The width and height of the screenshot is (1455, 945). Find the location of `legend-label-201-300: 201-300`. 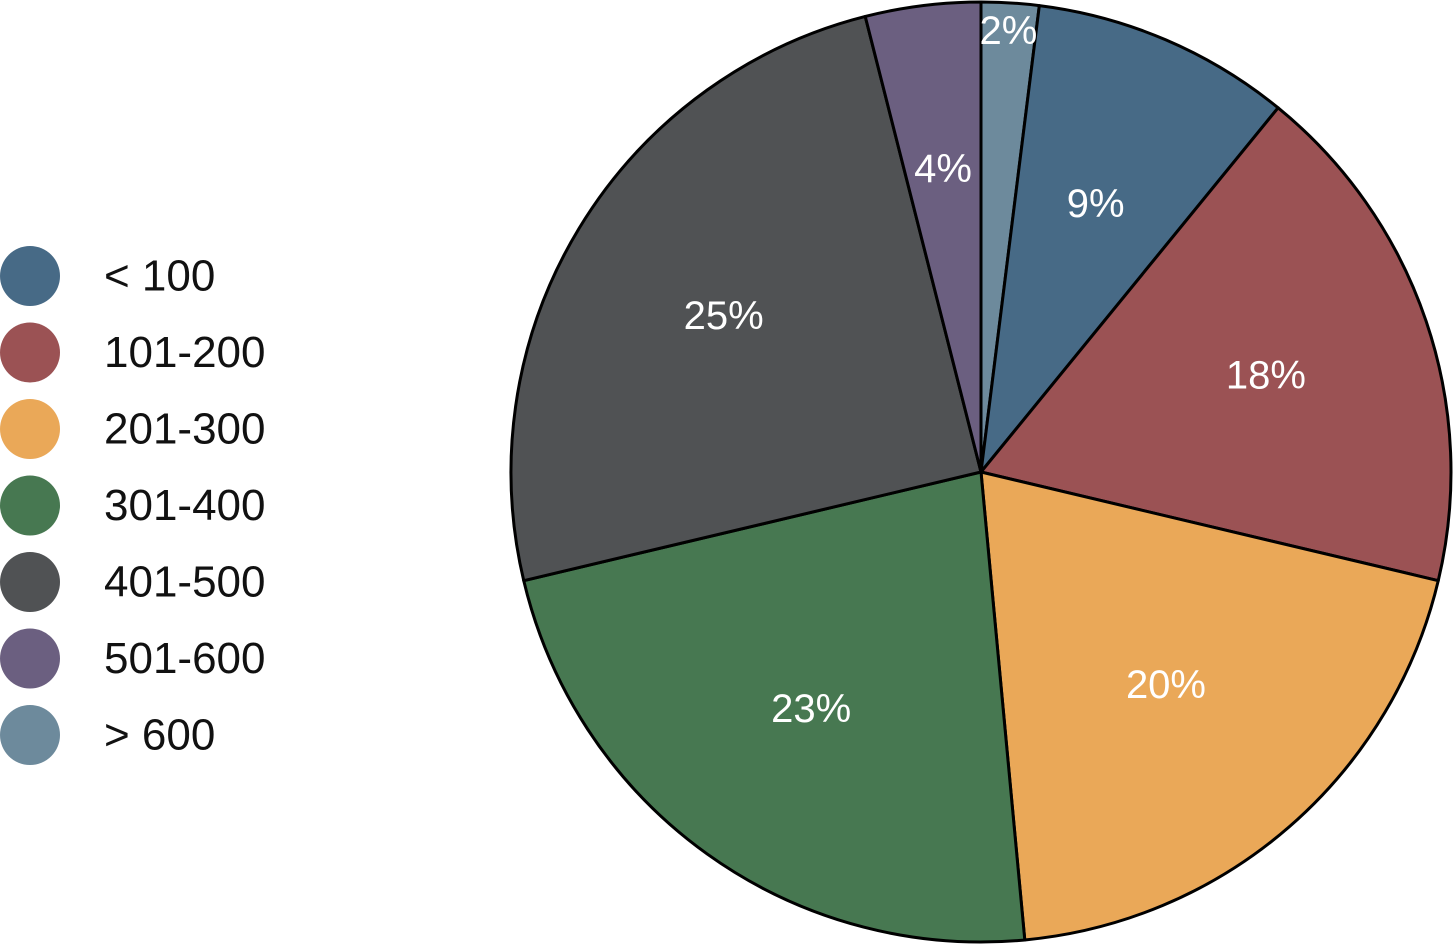

legend-label-201-300: 201-300 is located at coordinates (184, 429).